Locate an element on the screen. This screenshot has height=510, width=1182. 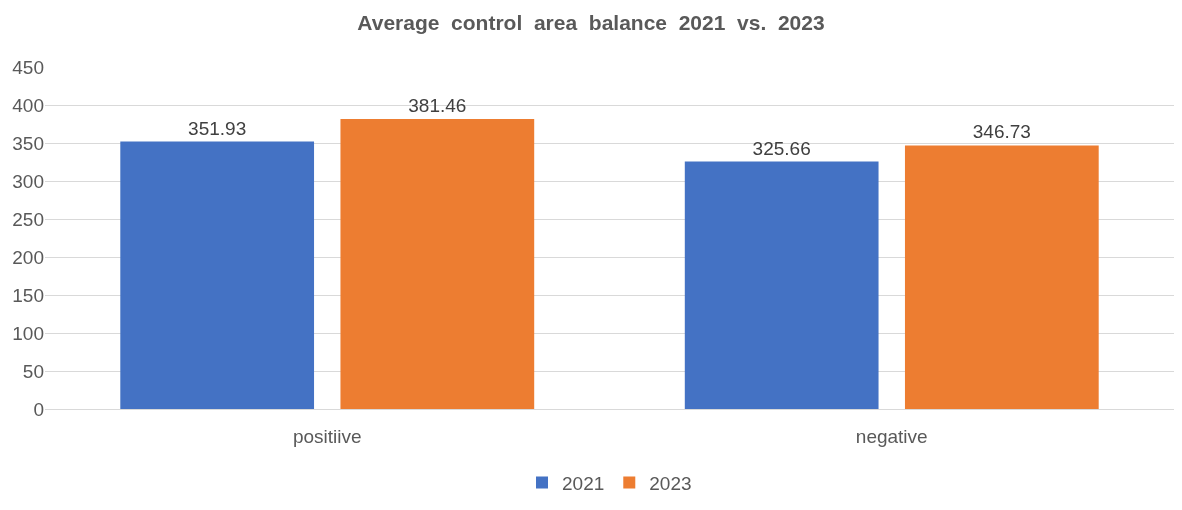
y-tick-label: 50 is located at coordinates (33, 371).